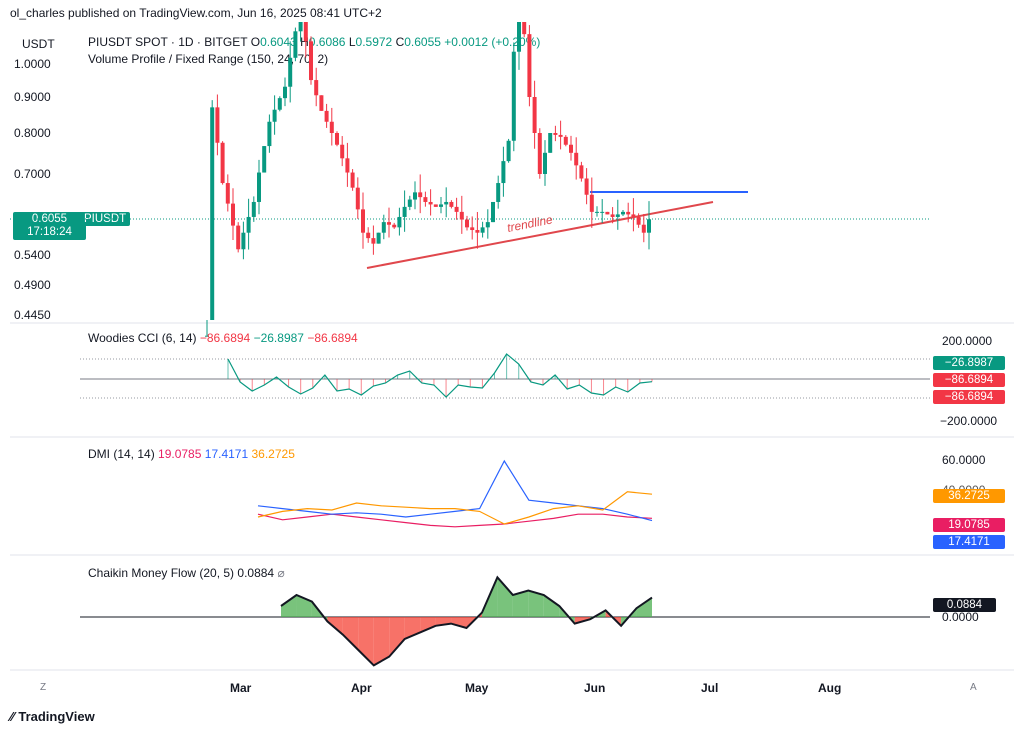 The height and width of the screenshot is (733, 1024). I want to click on time-tick: Aug, so click(830, 688).